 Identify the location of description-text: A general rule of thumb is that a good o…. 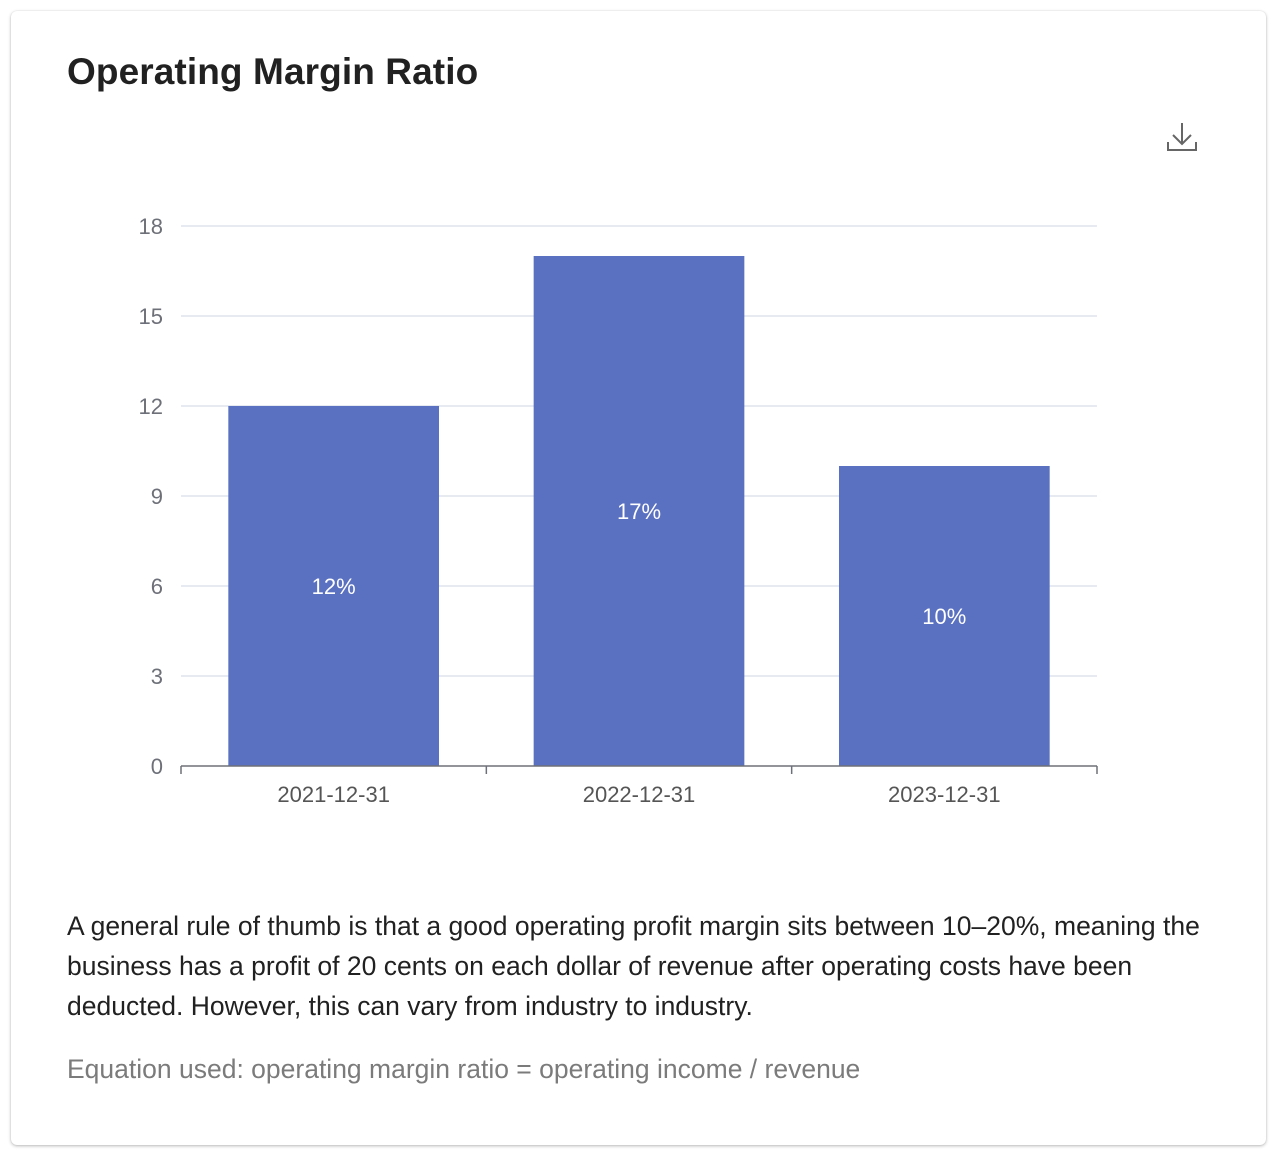
(633, 966).